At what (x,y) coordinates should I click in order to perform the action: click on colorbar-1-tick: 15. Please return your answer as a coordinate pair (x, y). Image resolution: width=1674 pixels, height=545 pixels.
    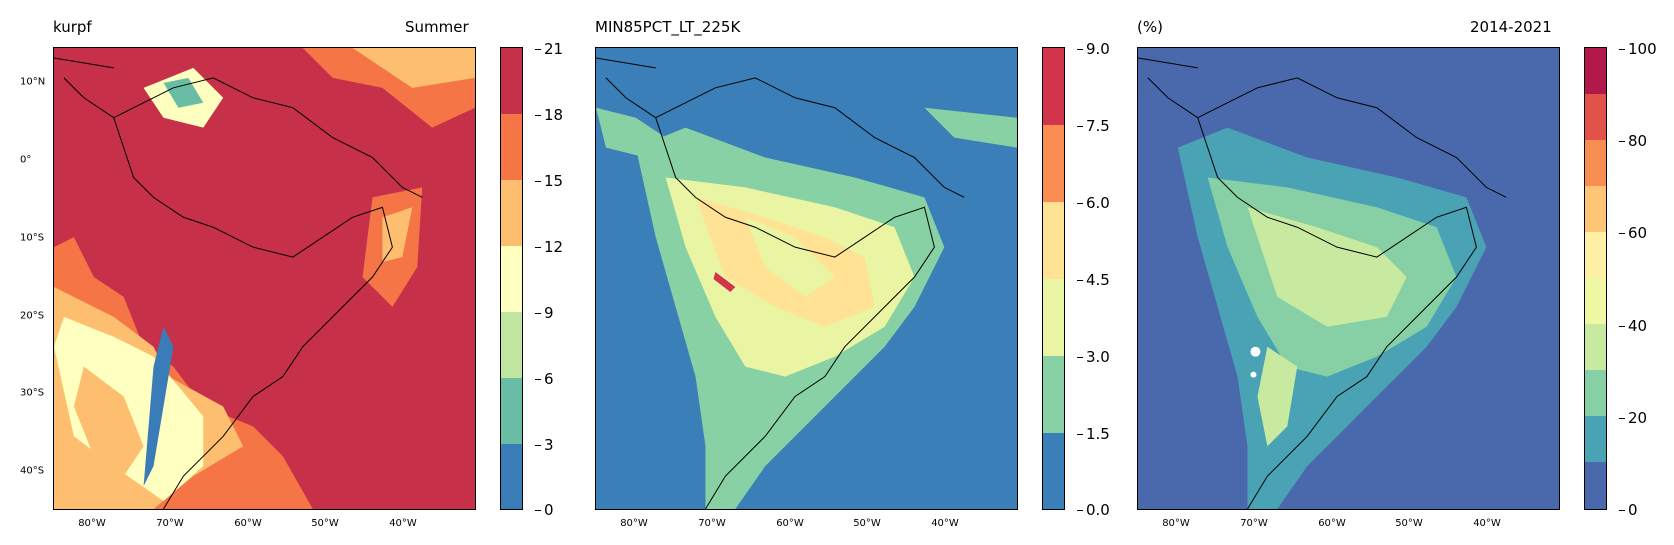
    Looking at the image, I should click on (549, 181).